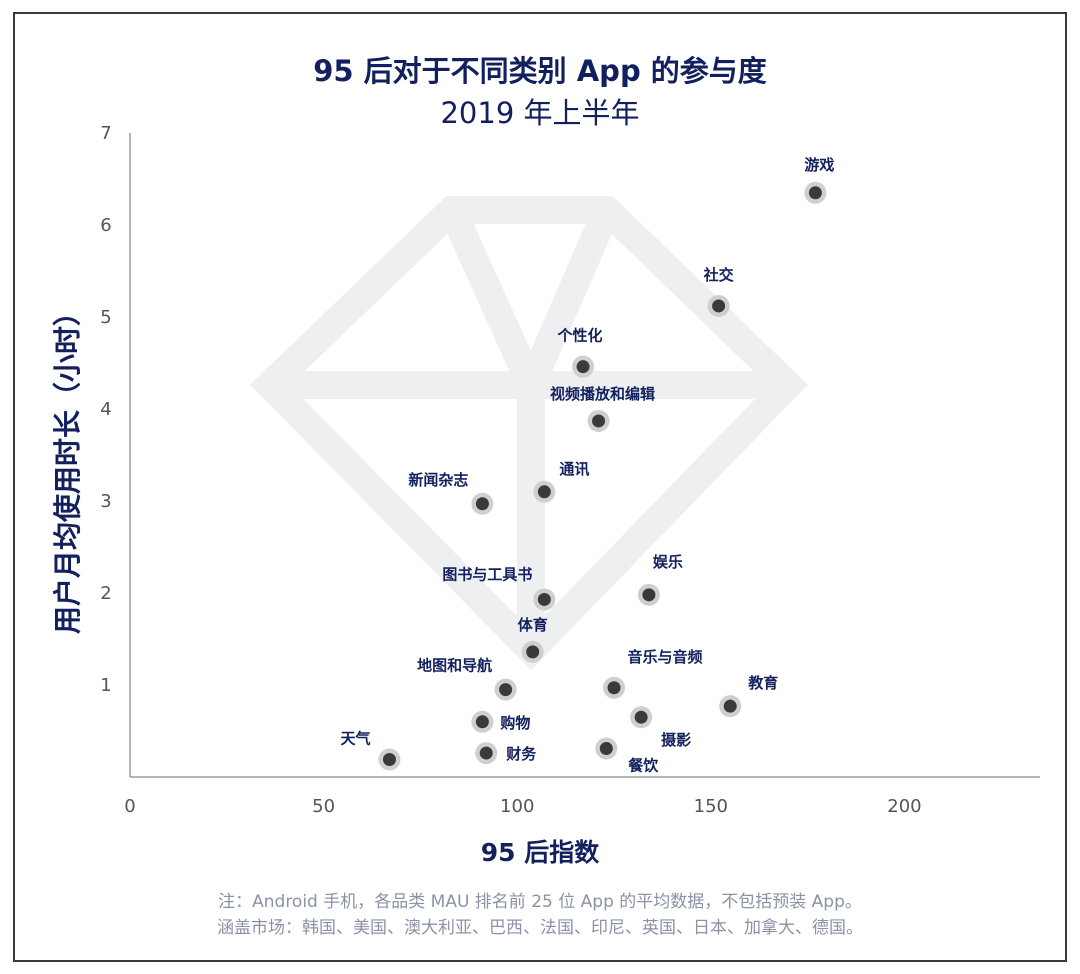 This screenshot has width=1080, height=974. Describe the element at coordinates (643, 765) in the screenshot. I see `data-label: 餐饮` at that location.